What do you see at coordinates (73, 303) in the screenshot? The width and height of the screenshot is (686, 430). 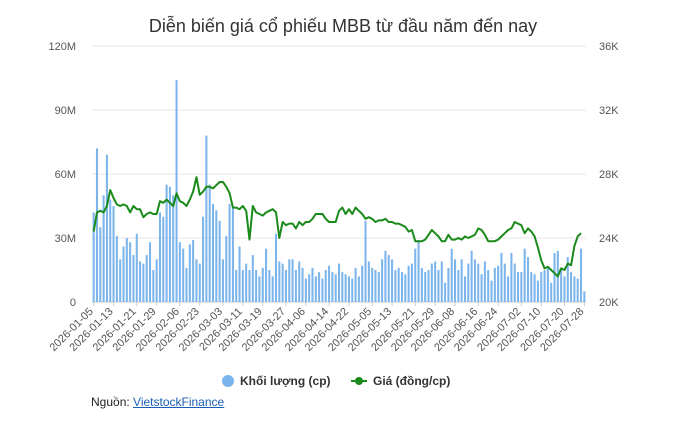 I see `y-left-tick-label: 0` at bounding box center [73, 303].